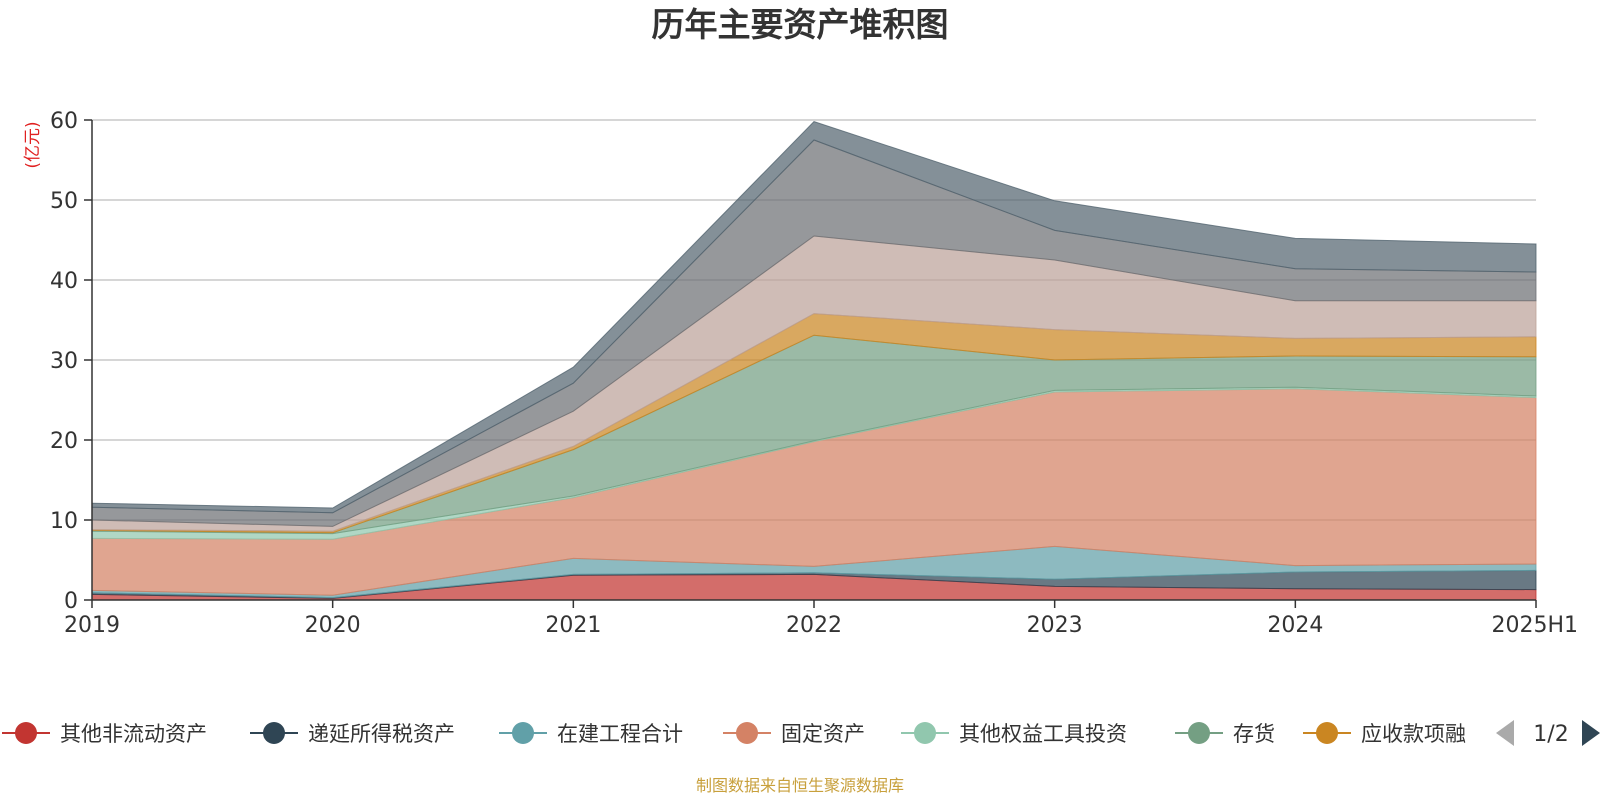 The image size is (1600, 800). What do you see at coordinates (64, 121) in the screenshot?
I see `y-tick-label-60: 60` at bounding box center [64, 121].